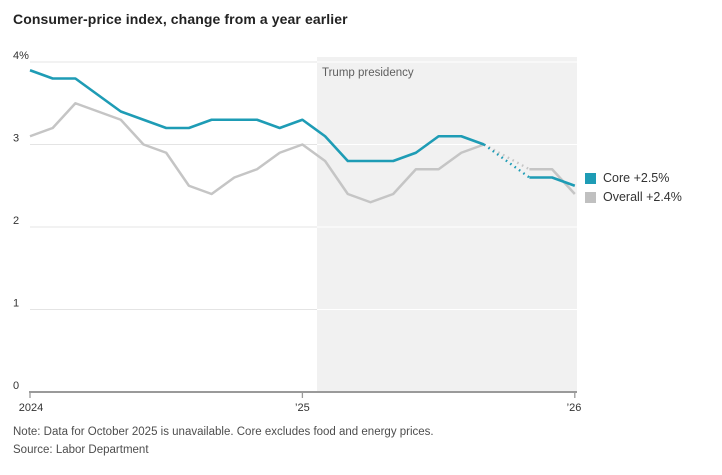 This screenshot has width=722, height=475. What do you see at coordinates (16, 139) in the screenshot?
I see `y-tick-label-3: 3` at bounding box center [16, 139].